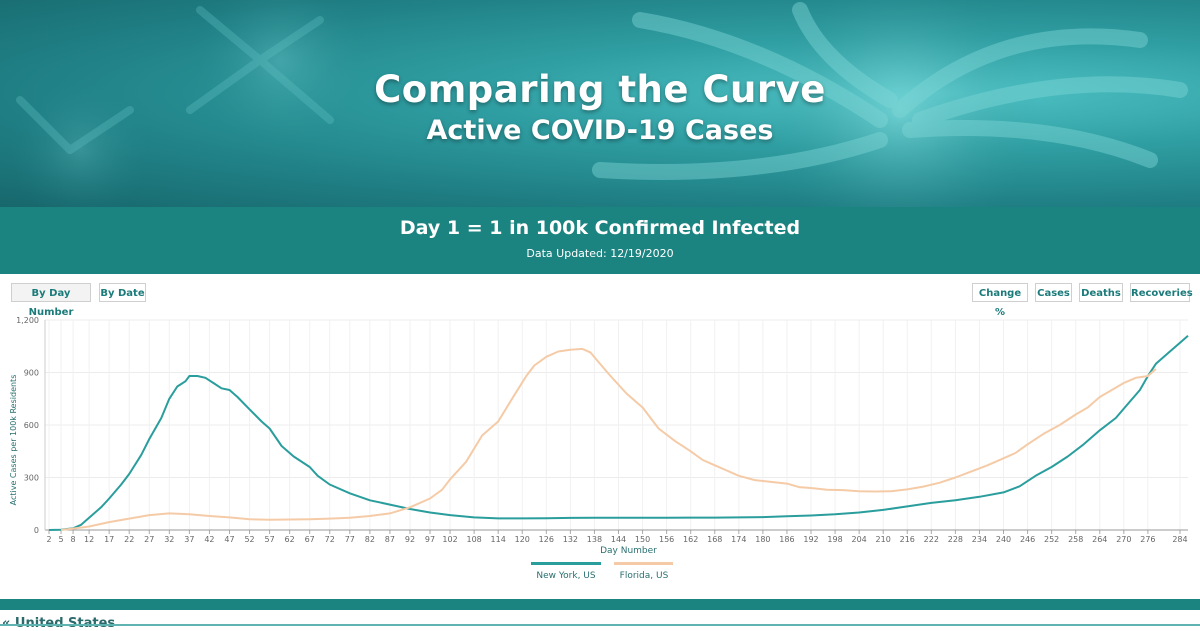  Describe the element at coordinates (931, 539) in the screenshot. I see `x-tick-label: 222` at that location.